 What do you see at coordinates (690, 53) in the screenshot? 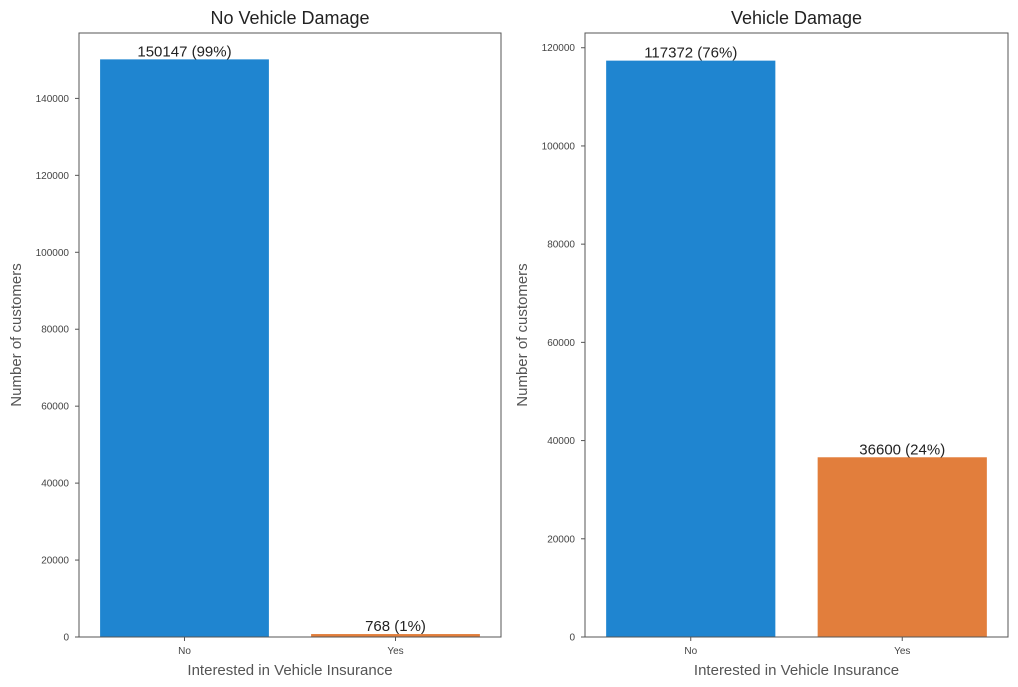
I see `chart-2-bar-label-no: 117372 (76%)` at bounding box center [690, 53].